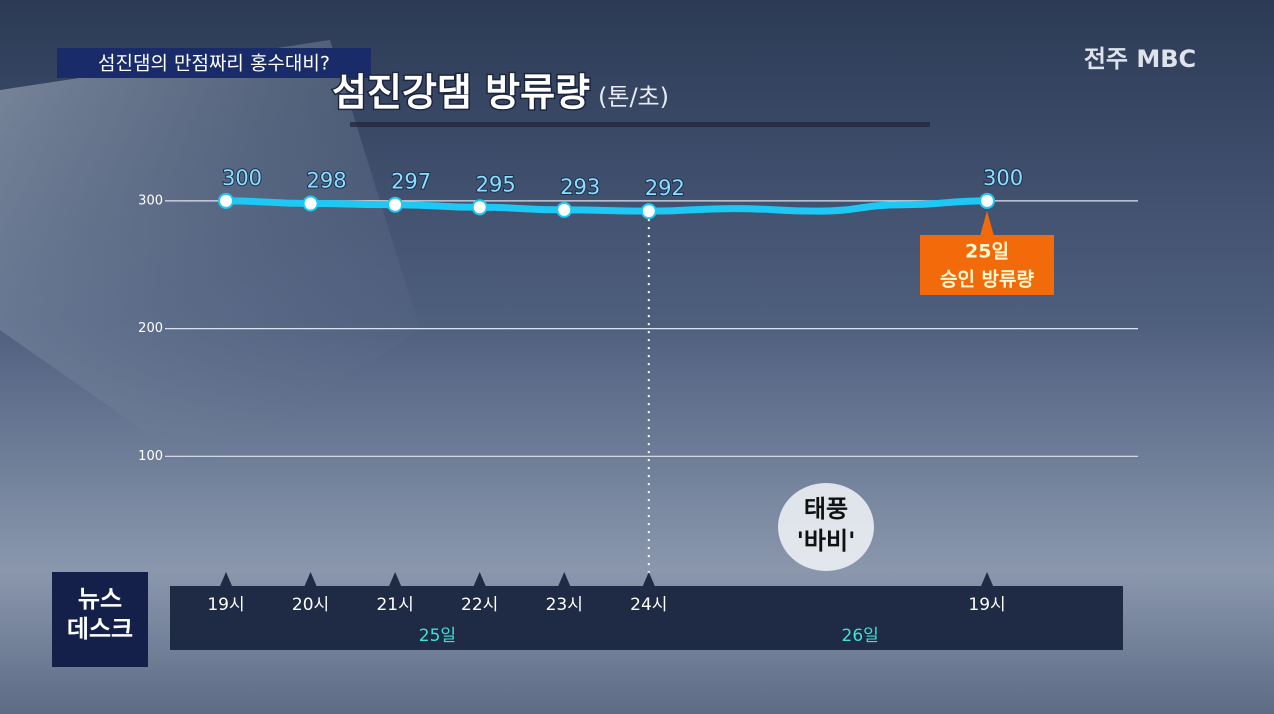 The image size is (1274, 714). Describe the element at coordinates (860, 636) in the screenshot. I see `x-group-label: 26일` at that location.